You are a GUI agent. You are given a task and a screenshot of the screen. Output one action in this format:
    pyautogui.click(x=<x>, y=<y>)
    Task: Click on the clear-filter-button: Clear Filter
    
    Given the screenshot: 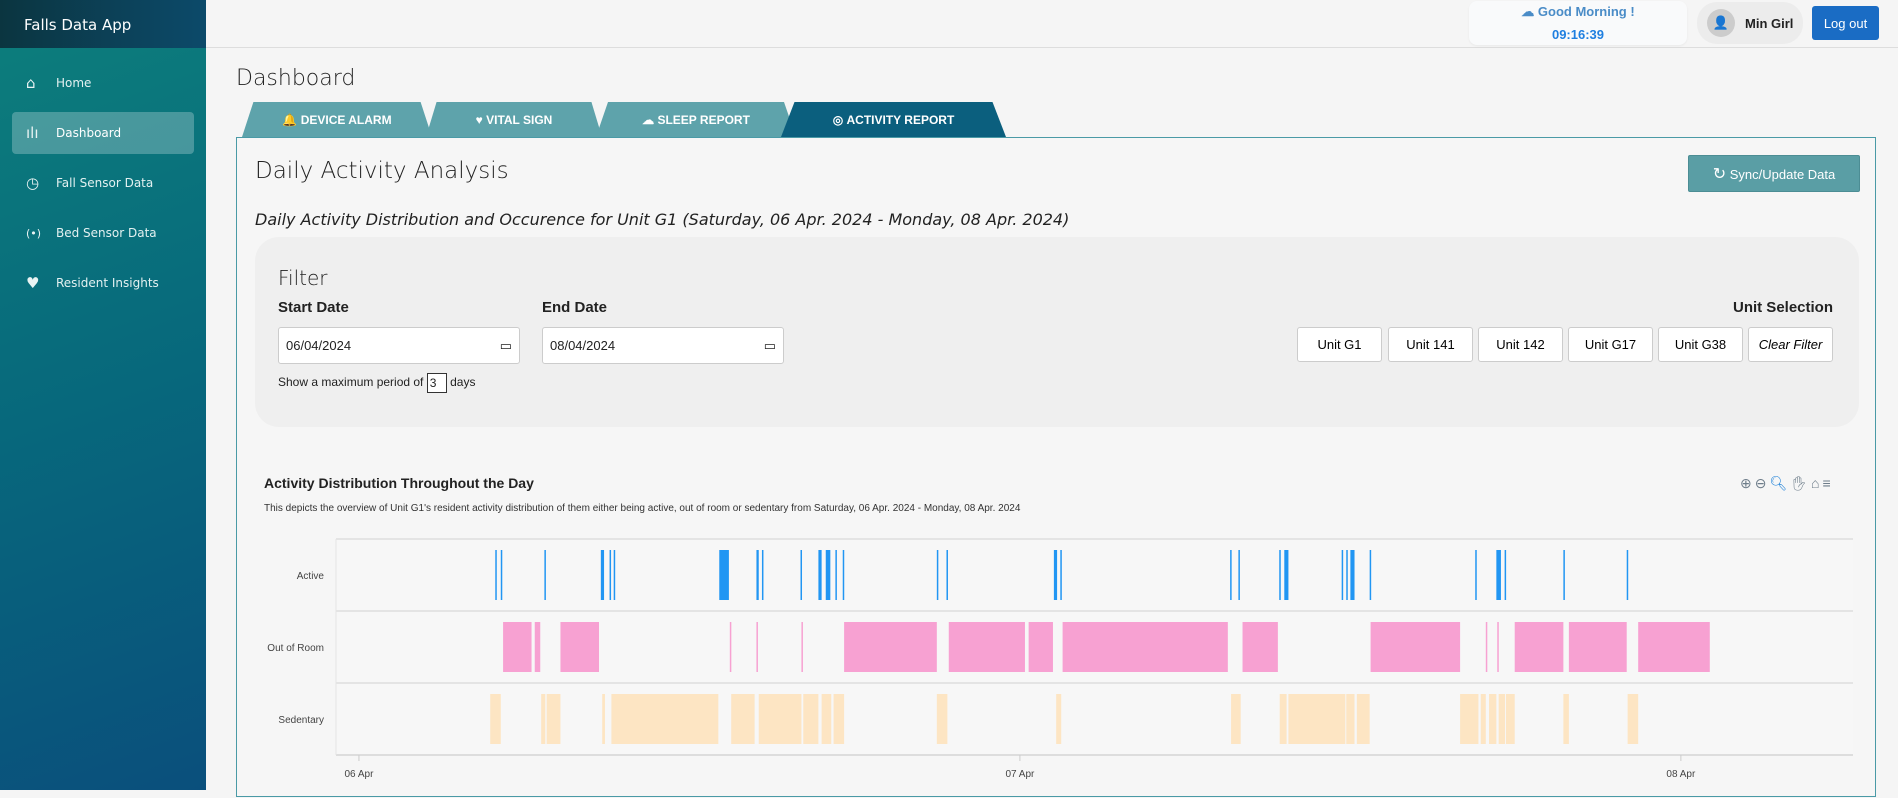 What is the action you would take?
    pyautogui.click(x=1790, y=344)
    